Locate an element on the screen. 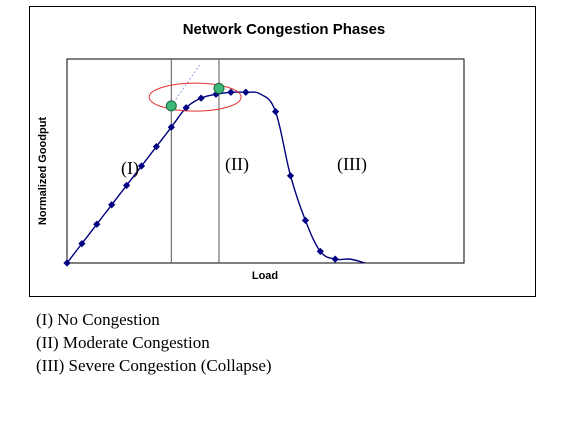  ideal-extension-line is located at coordinates (185, 85).